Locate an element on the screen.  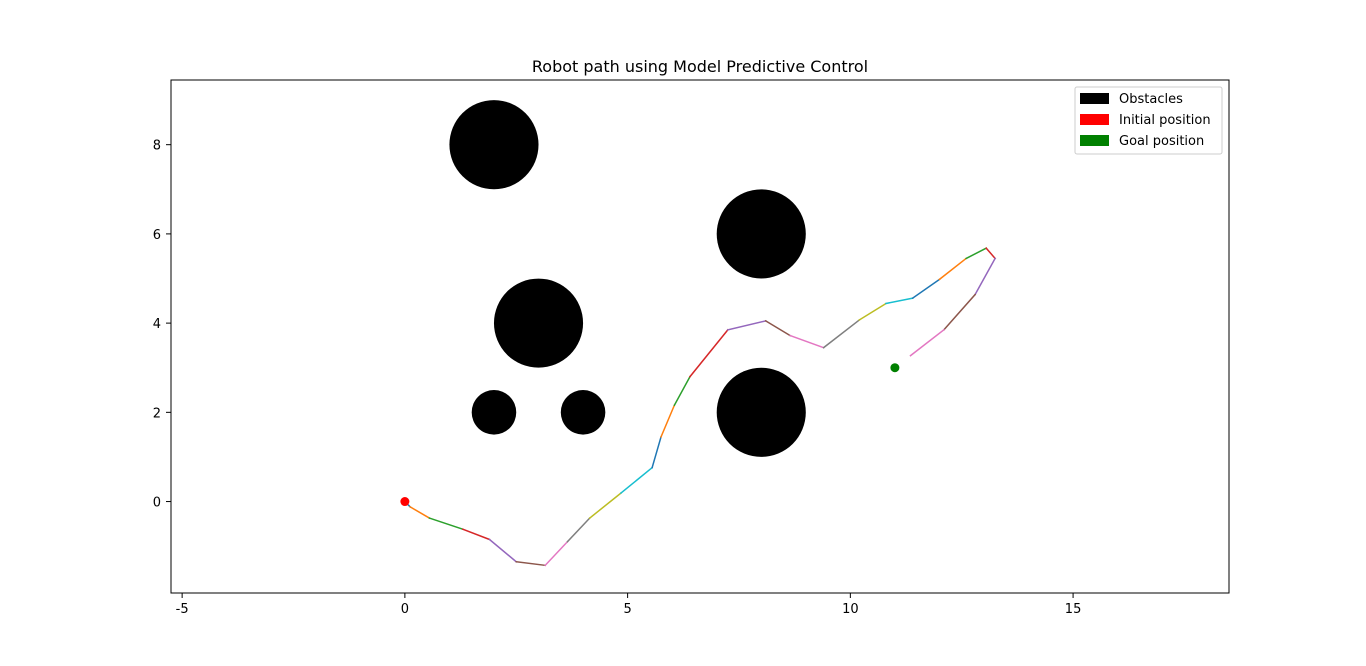
legend-swatch-goal-position is located at coordinates (1094, 140).